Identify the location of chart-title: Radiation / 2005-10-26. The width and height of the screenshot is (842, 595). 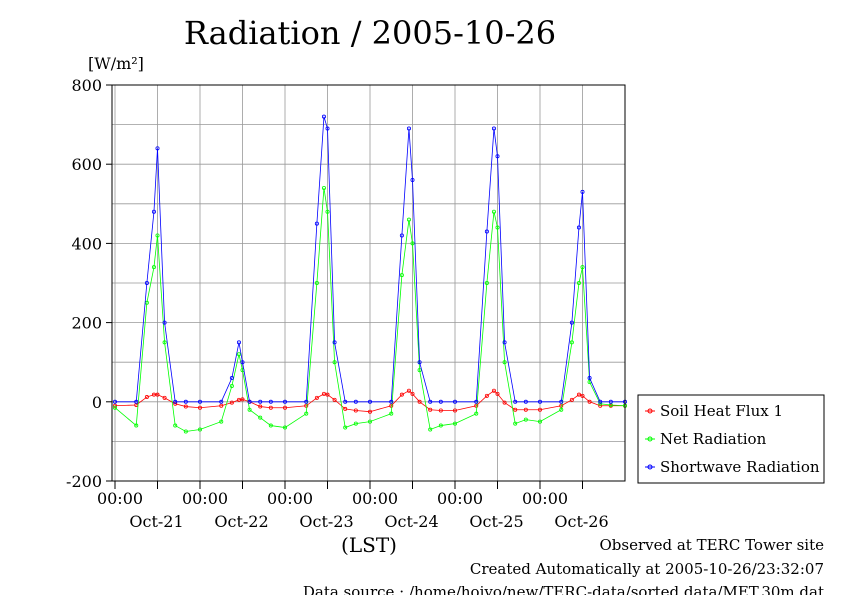
(370, 33).